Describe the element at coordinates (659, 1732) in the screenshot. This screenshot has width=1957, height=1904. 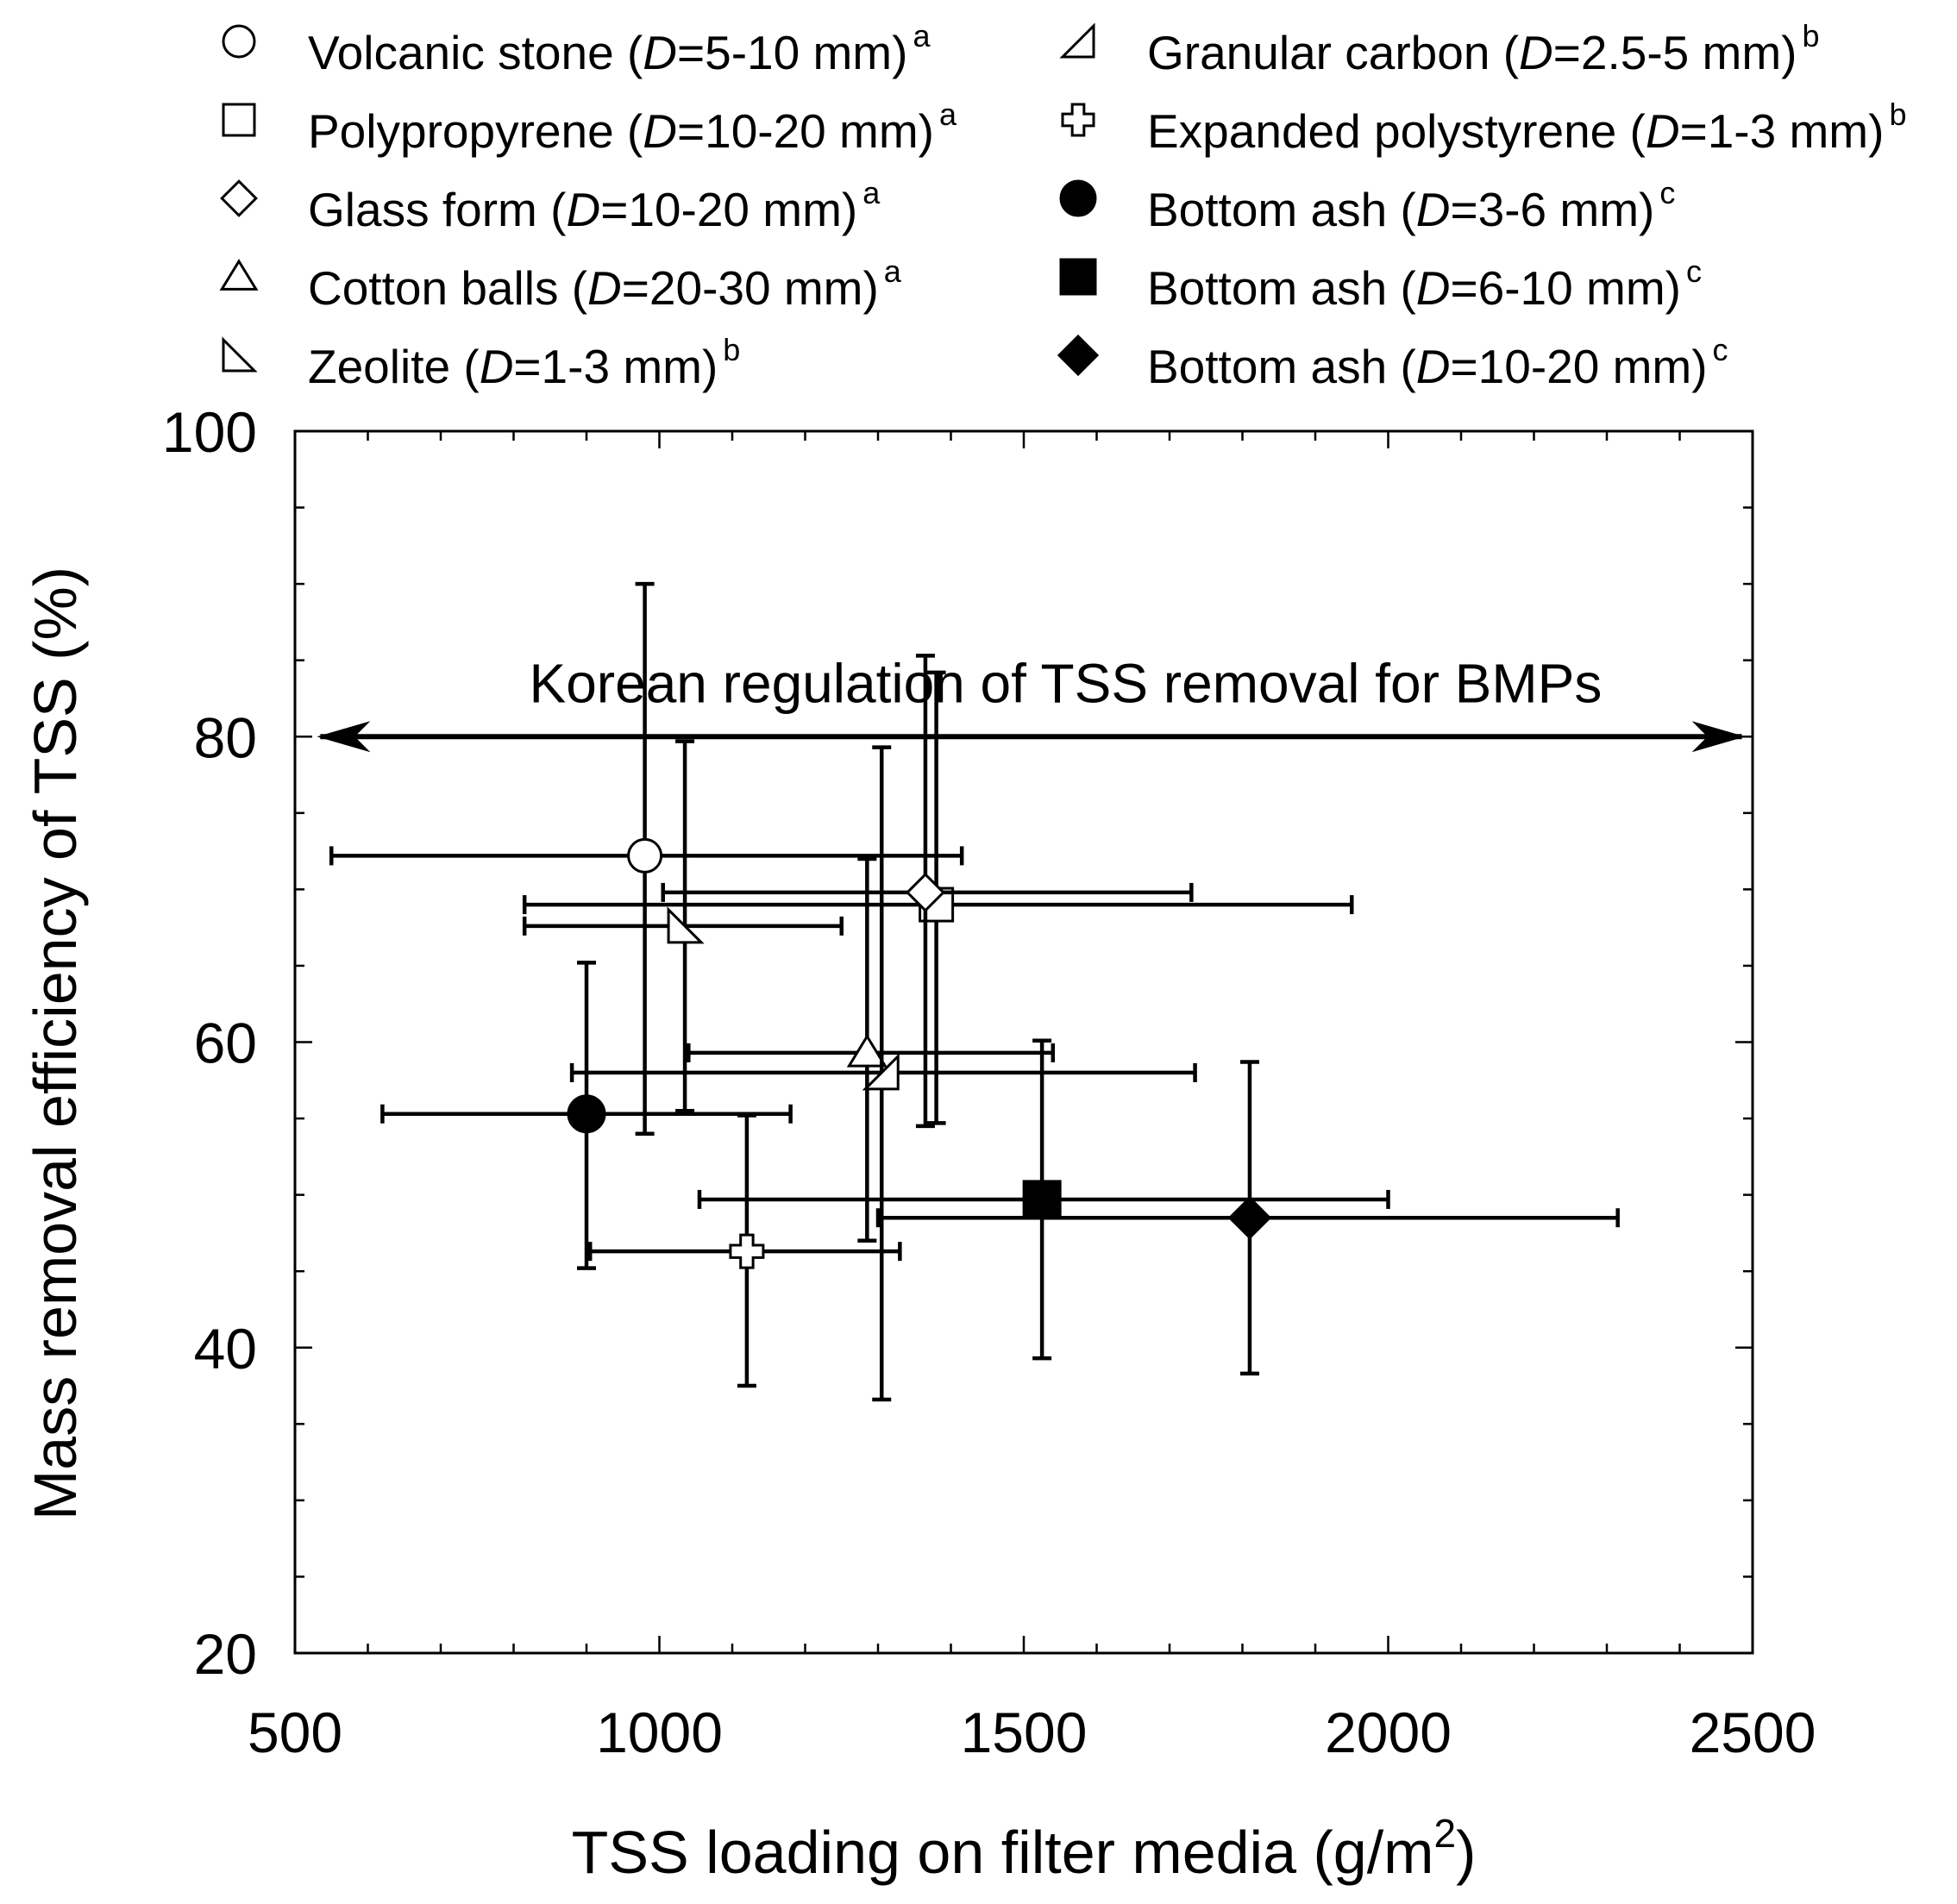
I see `x-tick-label: 1000` at that location.